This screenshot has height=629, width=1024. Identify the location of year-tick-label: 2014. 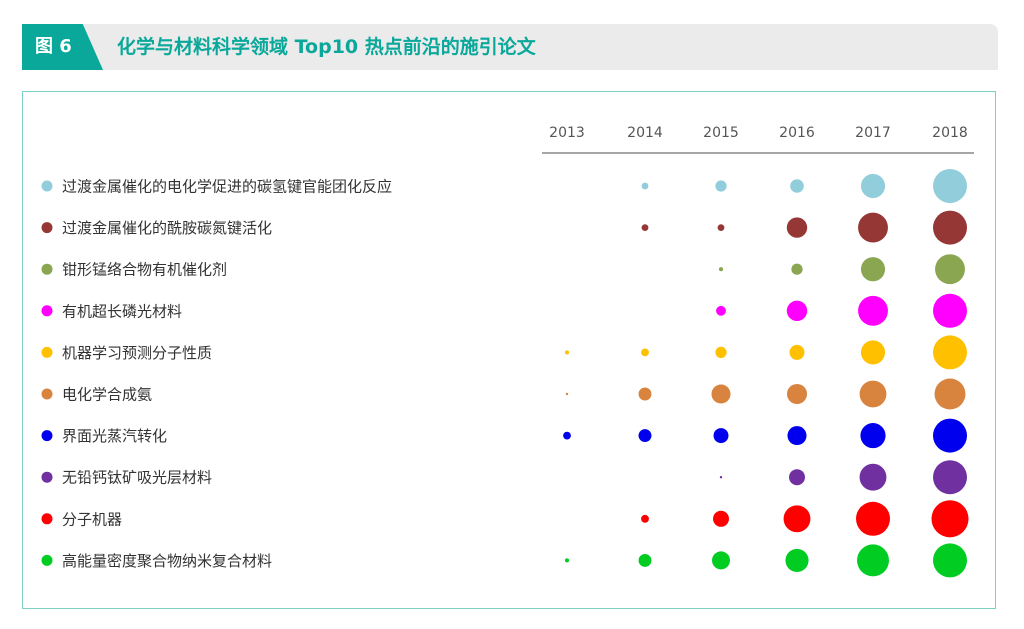
(645, 133).